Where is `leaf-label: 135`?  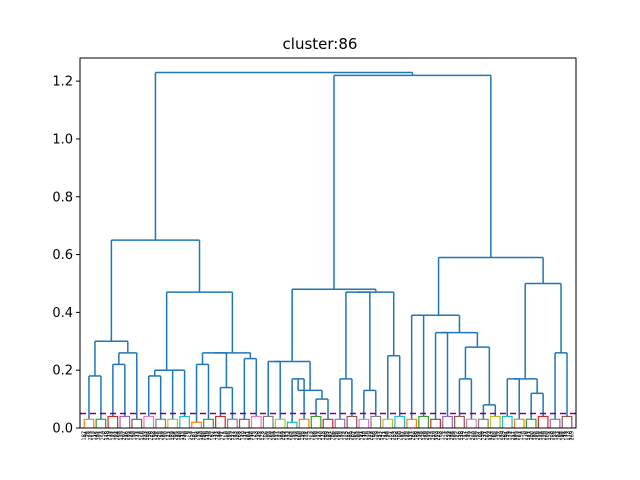
leaf-label: 135 is located at coordinates (309, 436).